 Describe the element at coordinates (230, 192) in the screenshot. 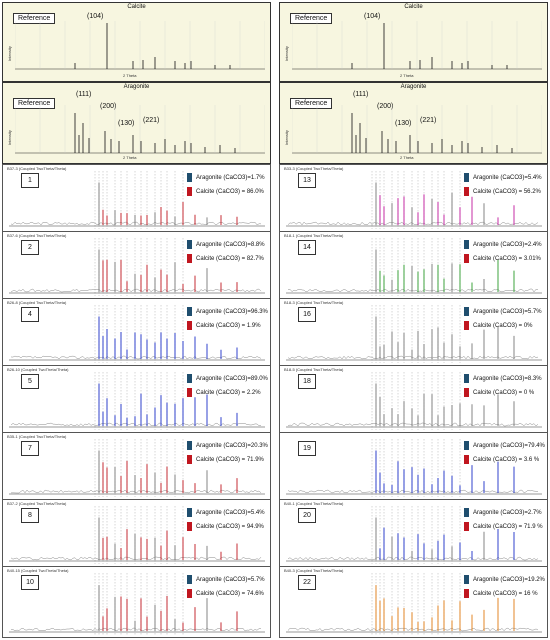

I see `calcite-value: Calcite (CaCO3) = 86.0%` at that location.